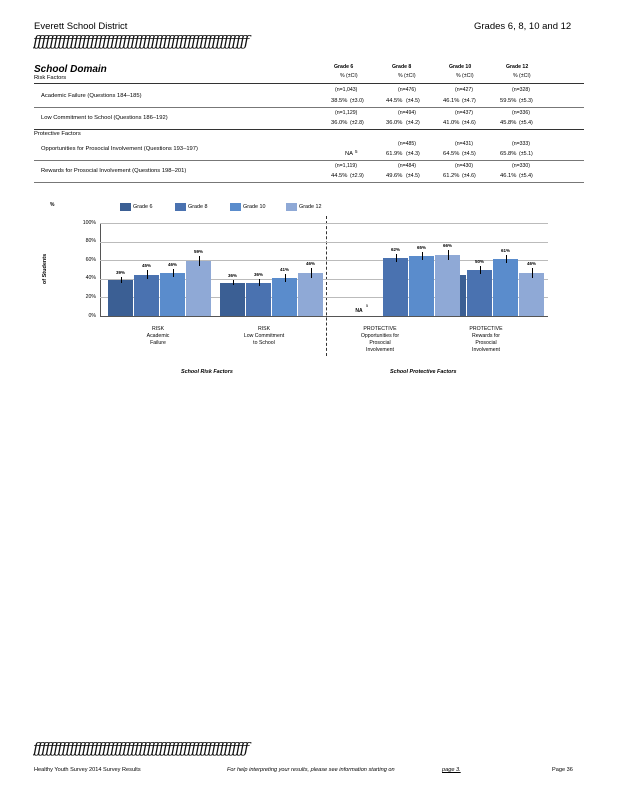 The height and width of the screenshot is (800, 618). Describe the element at coordinates (172, 264) in the screenshot. I see `bar-value-label: 46%` at that location.